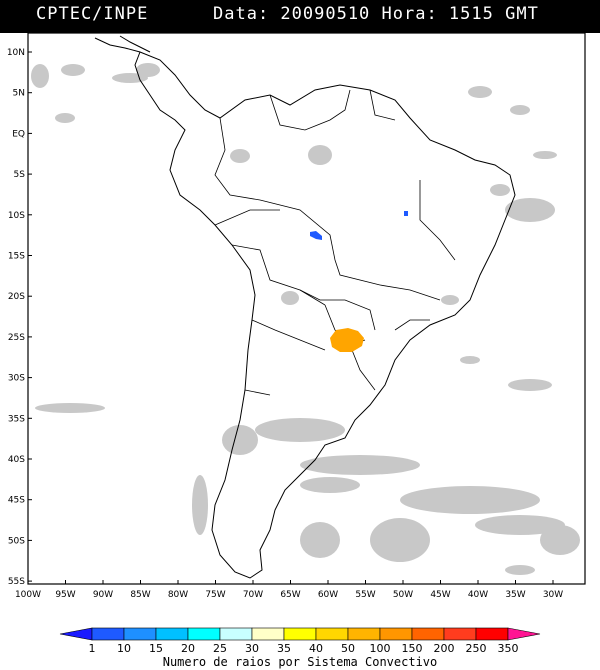  What do you see at coordinates (16, 379) in the screenshot?
I see `lat-label: 30S` at bounding box center [16, 379].